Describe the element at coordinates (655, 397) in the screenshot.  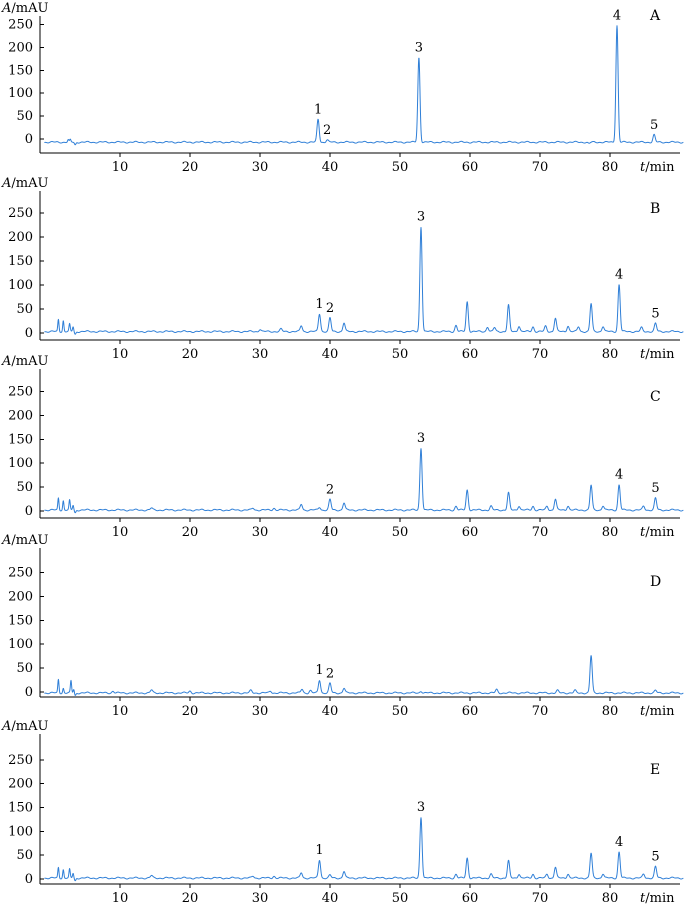
I see `panel-letter: C` at that location.